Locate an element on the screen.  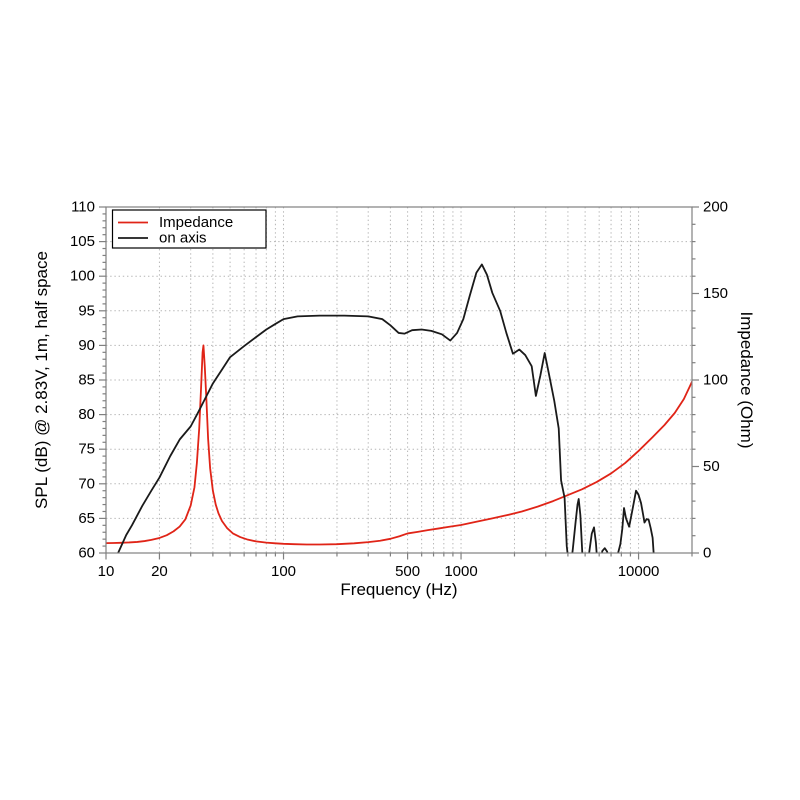
y-left-tick-label: 70 is located at coordinates (86, 483).